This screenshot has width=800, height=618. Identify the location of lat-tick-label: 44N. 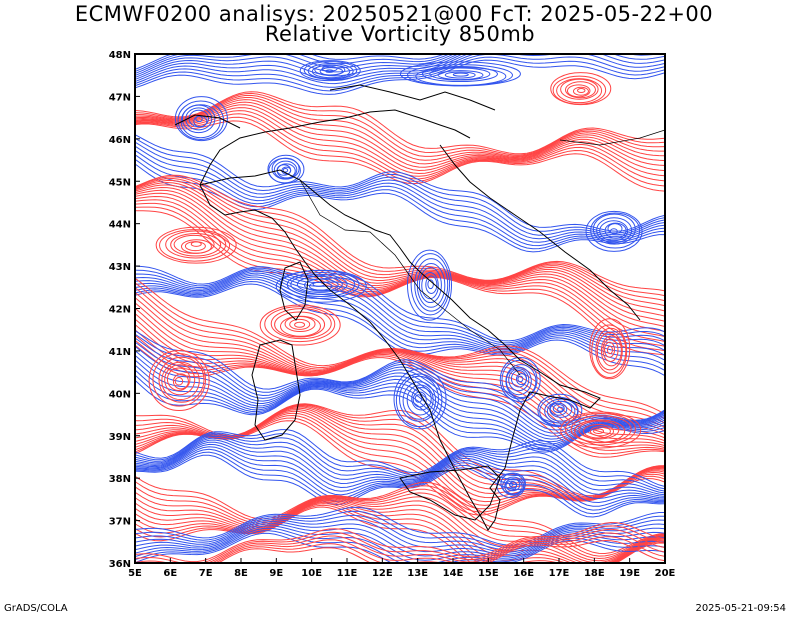
(120, 225).